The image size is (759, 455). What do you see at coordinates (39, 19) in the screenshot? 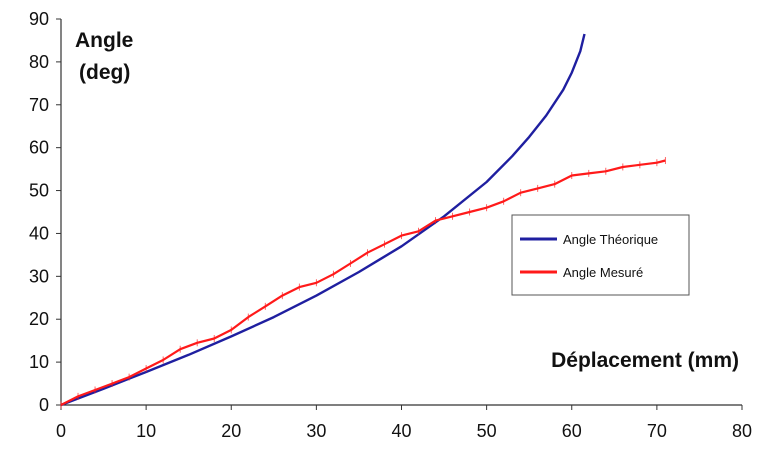
I see `y-tick-label: 90` at bounding box center [39, 19].